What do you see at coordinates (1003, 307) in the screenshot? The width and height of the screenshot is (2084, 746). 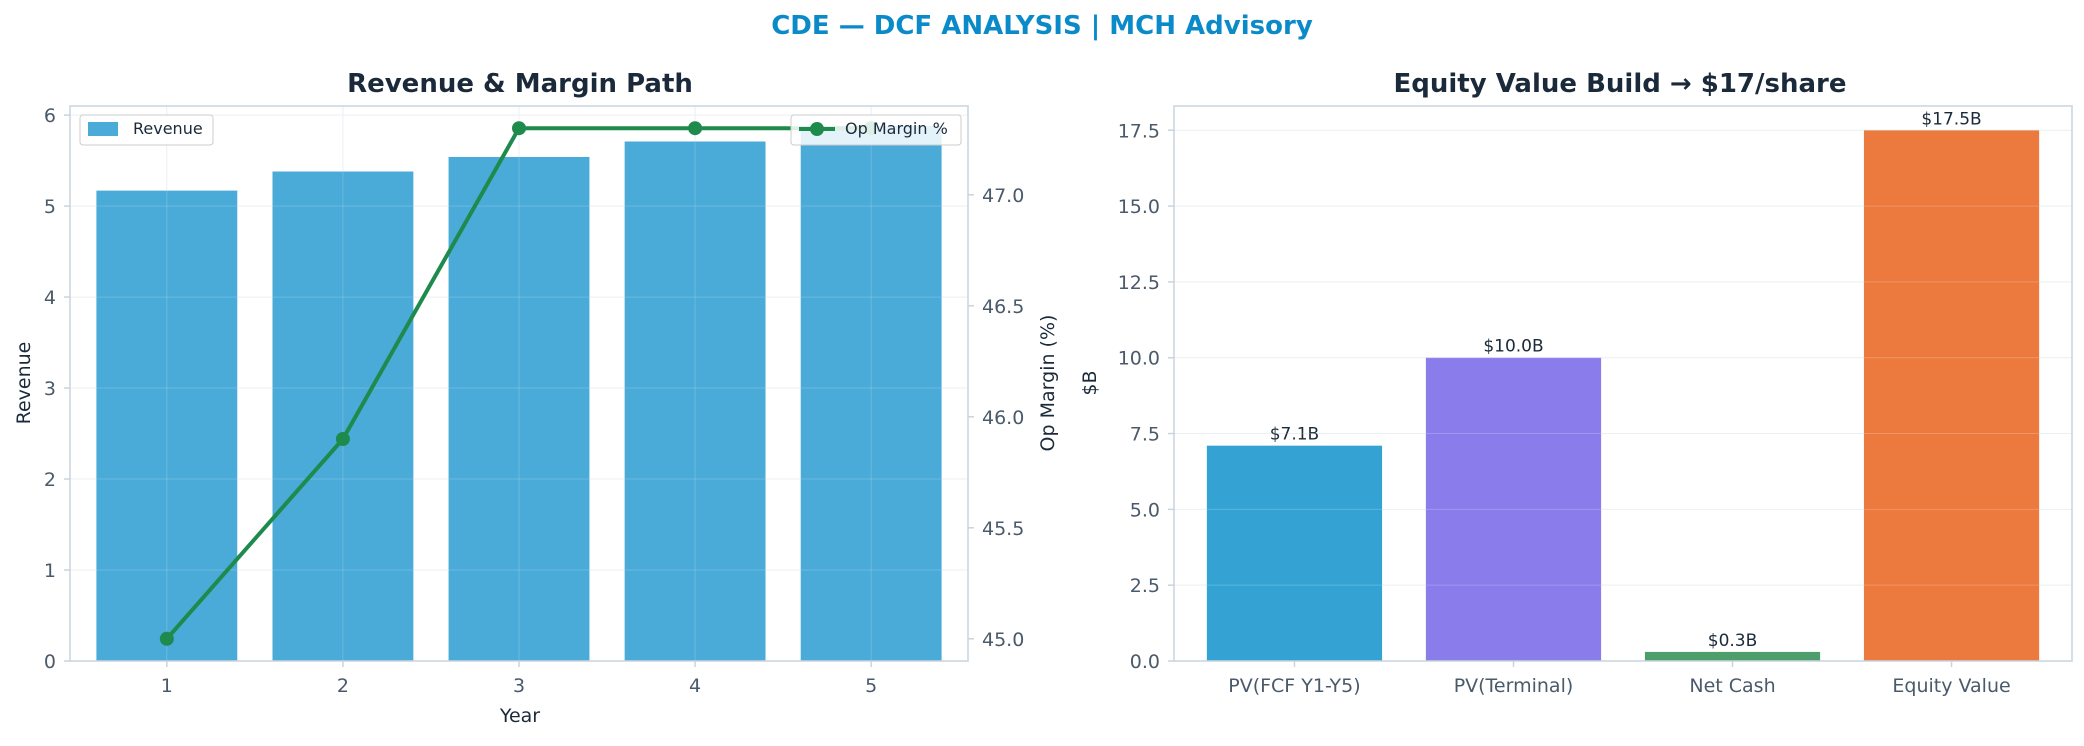 I see `chart1-y2-tick-label: 46.5` at bounding box center [1003, 307].